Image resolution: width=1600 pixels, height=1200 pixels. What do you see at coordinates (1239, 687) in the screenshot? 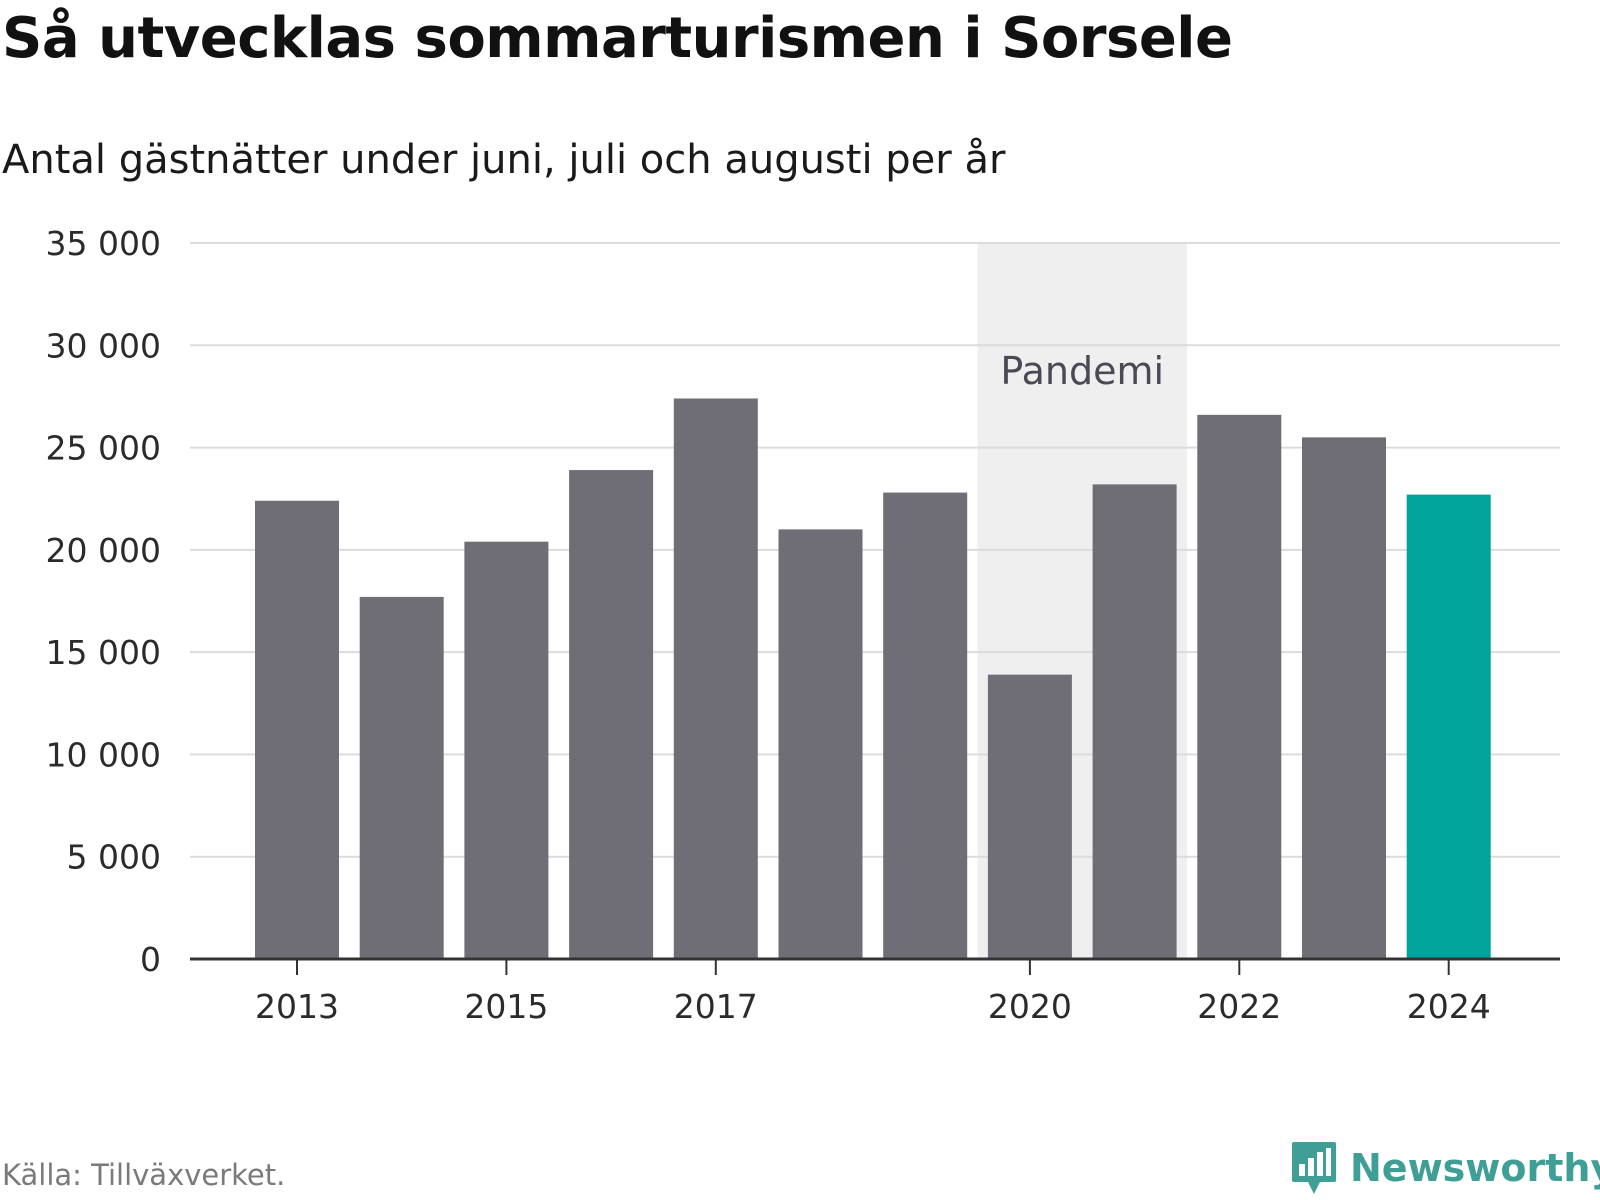
I see `bar-2022` at bounding box center [1239, 687].